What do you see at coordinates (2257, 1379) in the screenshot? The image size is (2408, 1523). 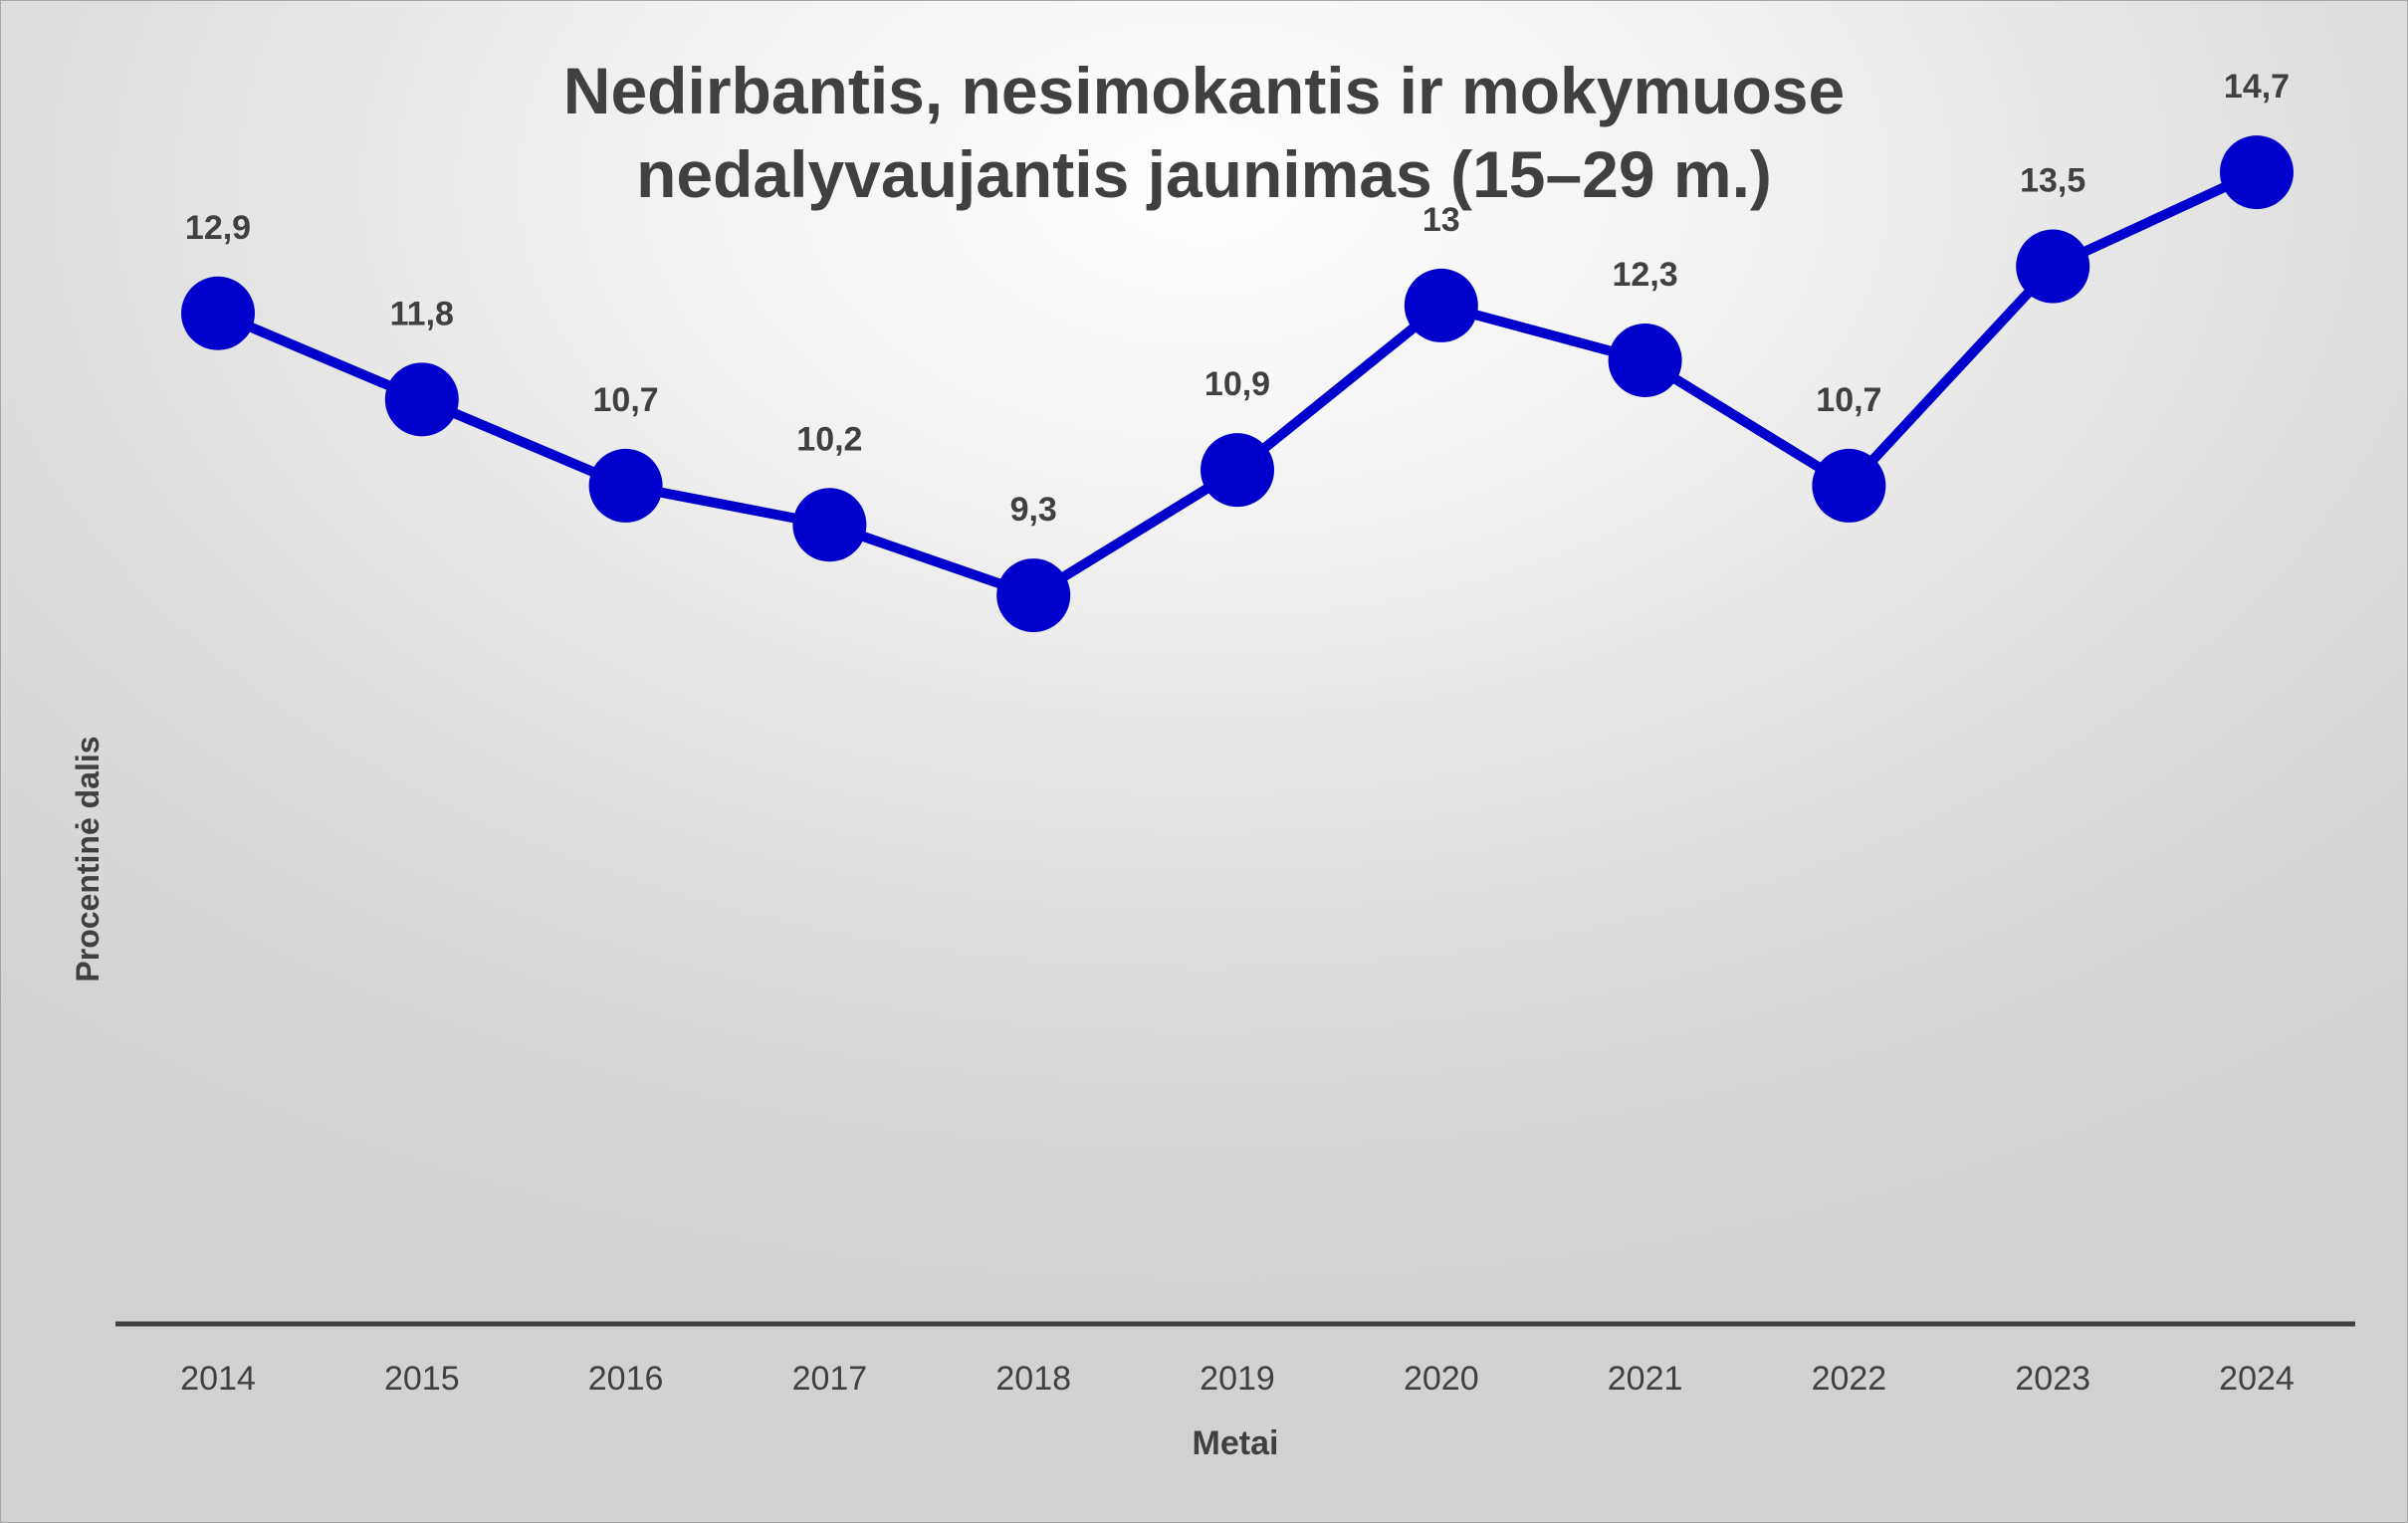 I see `x-tick-label: 2024` at bounding box center [2257, 1379].